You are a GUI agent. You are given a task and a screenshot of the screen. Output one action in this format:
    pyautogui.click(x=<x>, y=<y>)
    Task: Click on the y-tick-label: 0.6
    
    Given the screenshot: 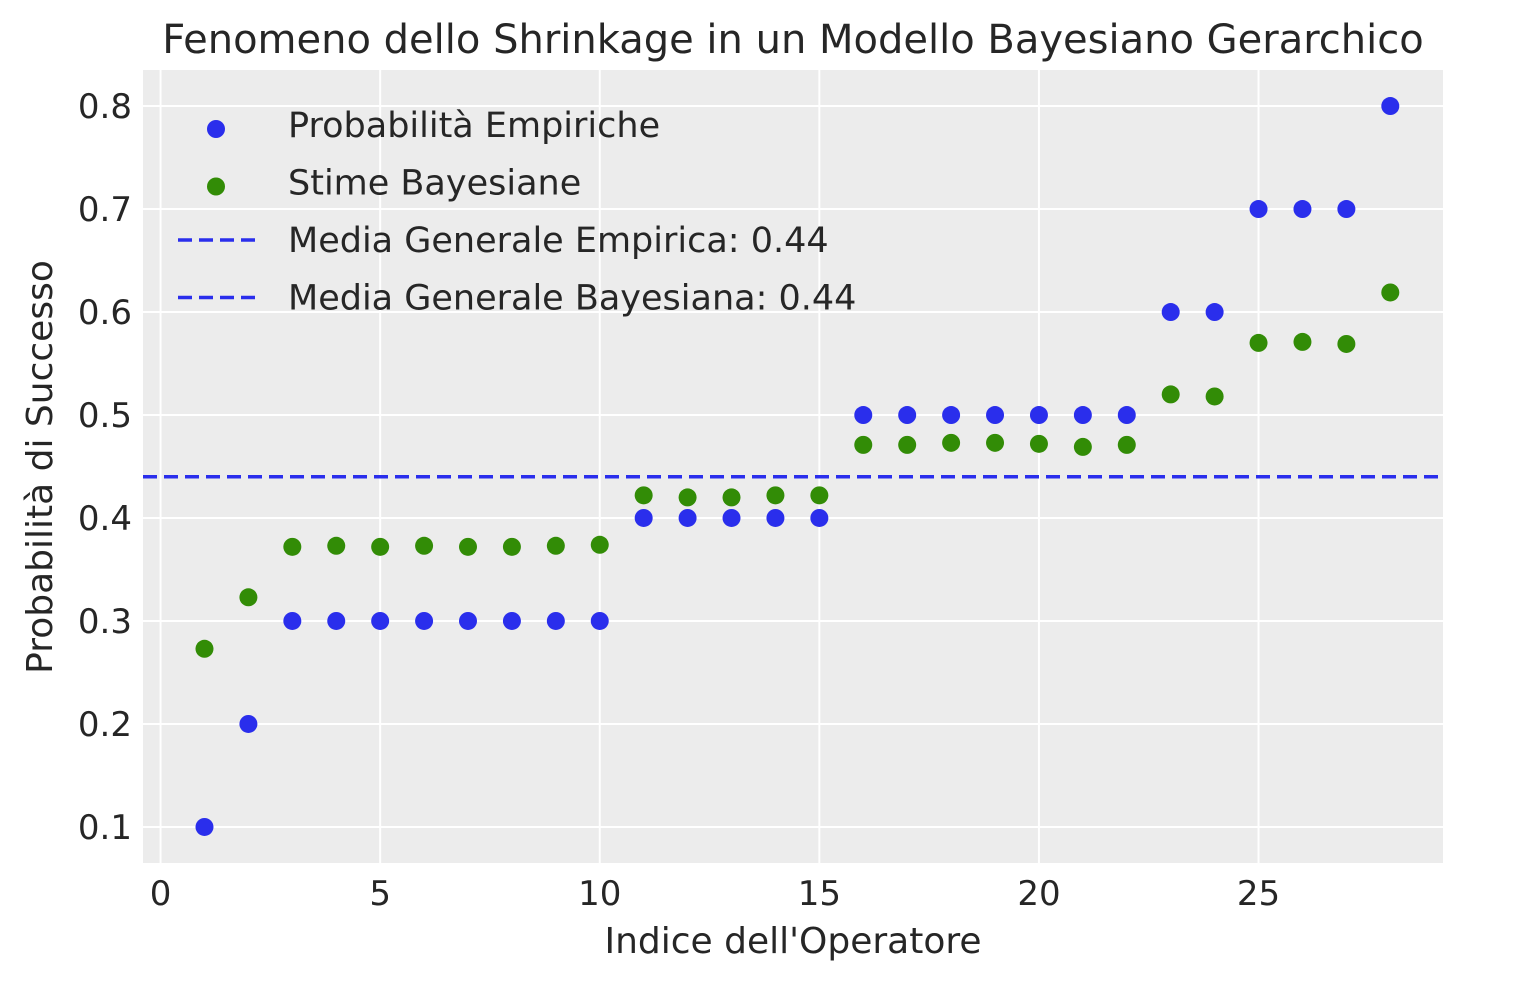 What is the action you would take?
    pyautogui.click(x=105, y=313)
    